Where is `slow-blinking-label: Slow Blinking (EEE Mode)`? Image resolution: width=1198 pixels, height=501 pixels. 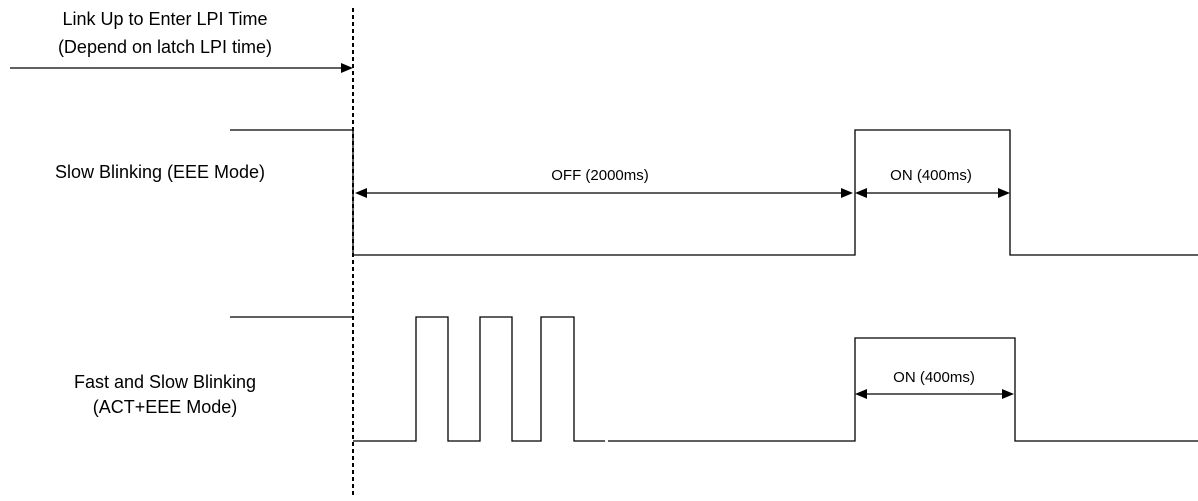 slow-blinking-label: Slow Blinking (EEE Mode) is located at coordinates (160, 172).